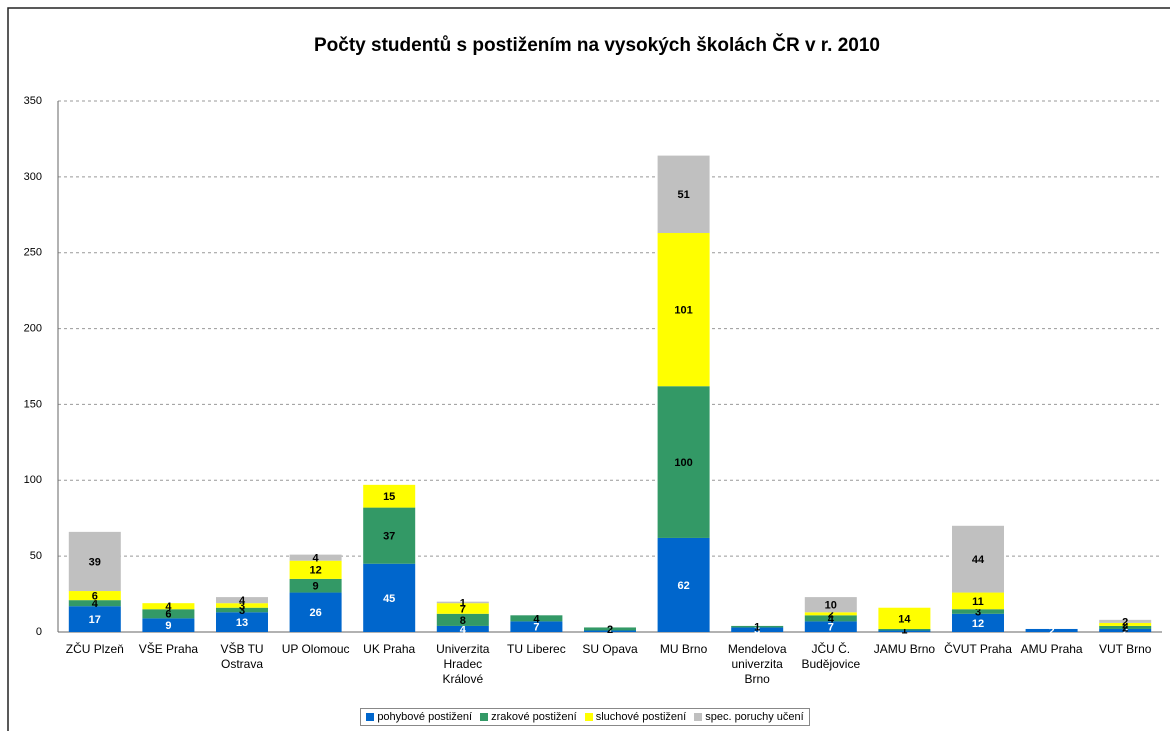  I want to click on x-tick-label: UP Olomouc, so click(315, 649).